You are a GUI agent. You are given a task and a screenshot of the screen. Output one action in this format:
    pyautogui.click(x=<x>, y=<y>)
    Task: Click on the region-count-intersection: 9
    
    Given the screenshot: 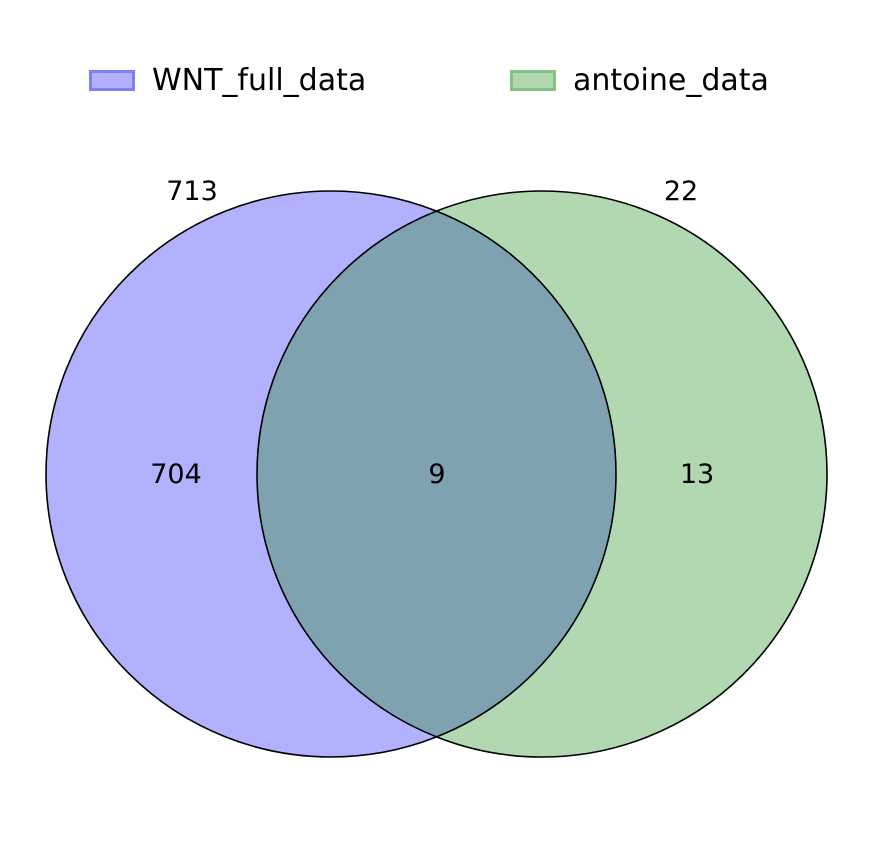 What is the action you would take?
    pyautogui.click(x=436, y=474)
    